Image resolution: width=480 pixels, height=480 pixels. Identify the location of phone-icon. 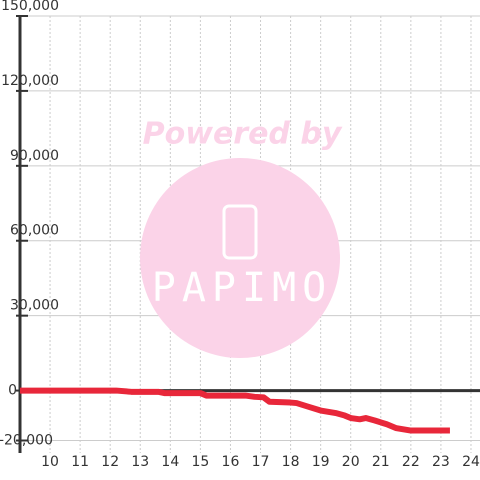
(240, 232).